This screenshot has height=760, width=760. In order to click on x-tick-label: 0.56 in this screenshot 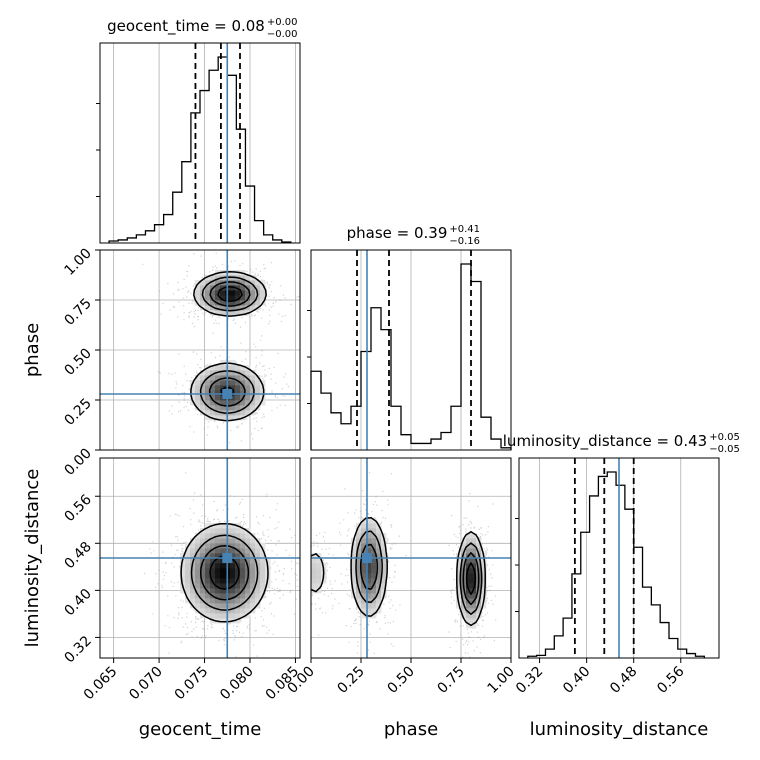, I will do `click(670, 679)`.